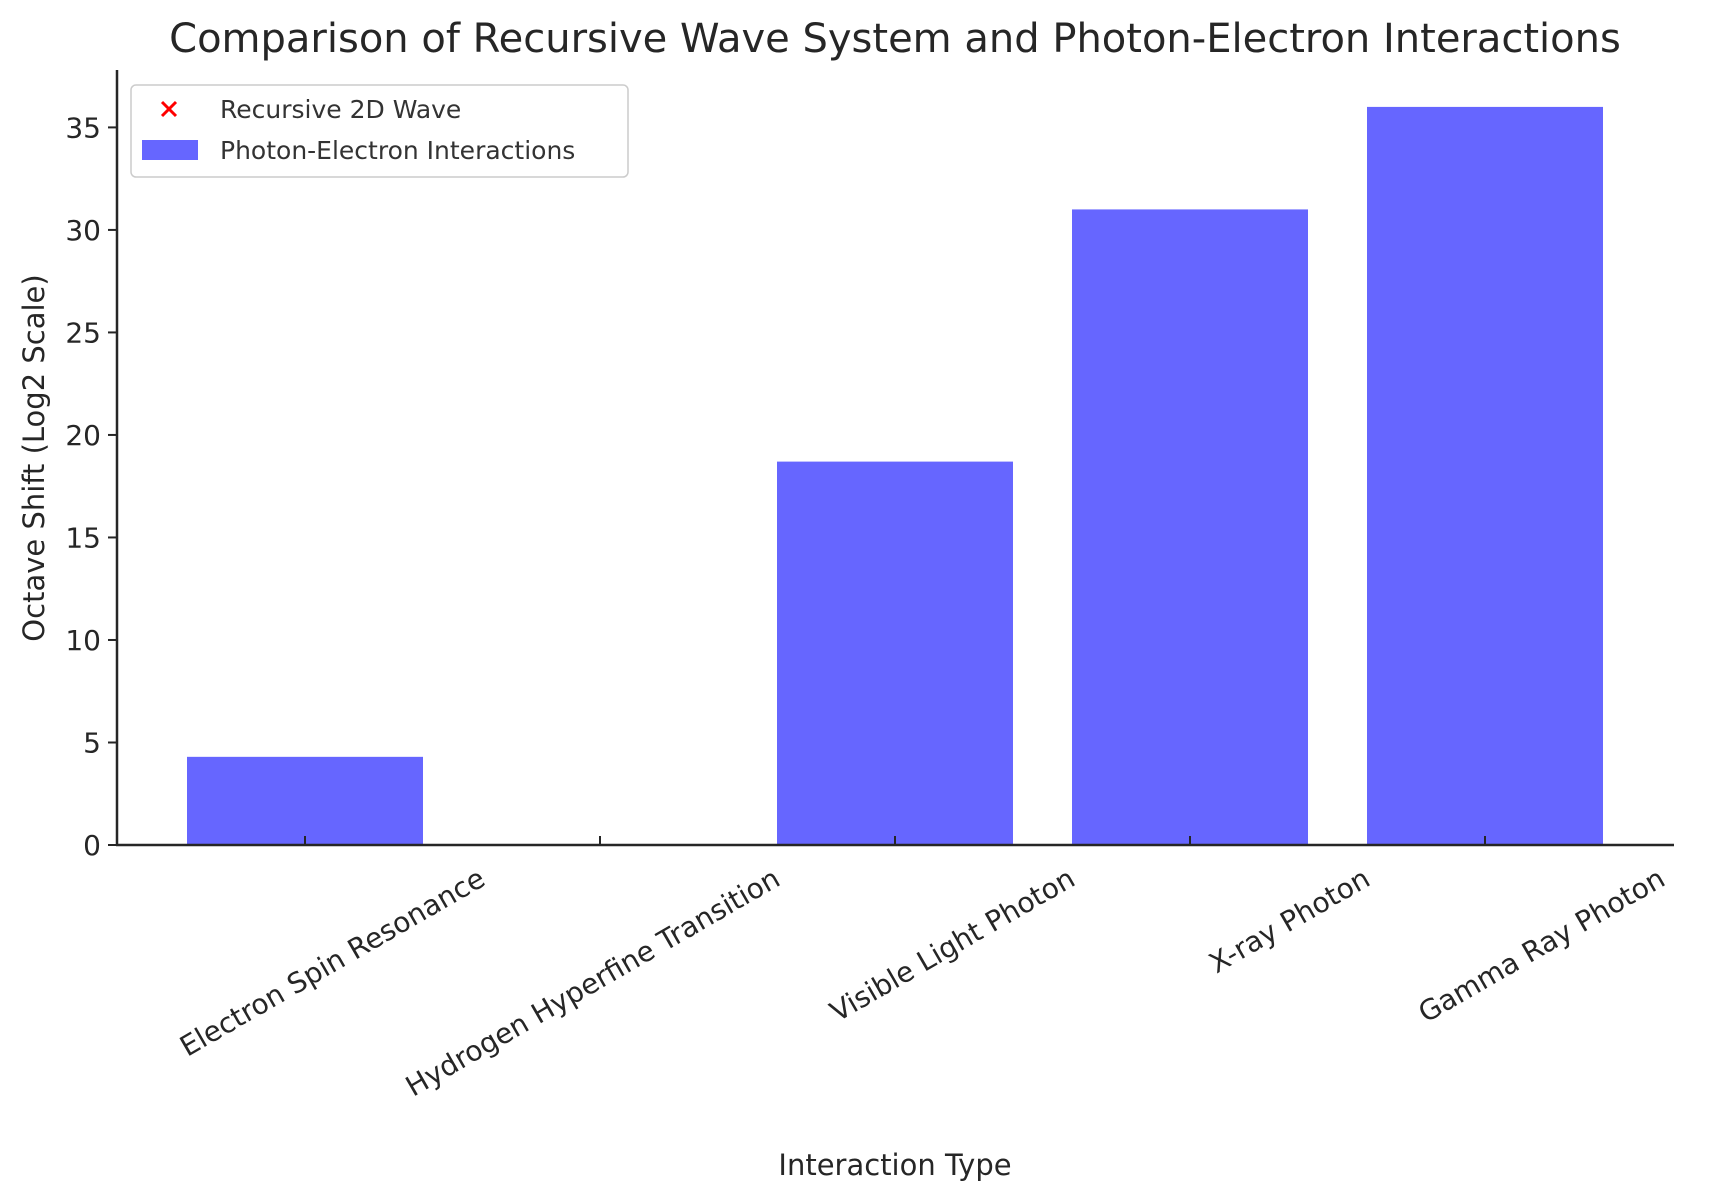 The height and width of the screenshot is (1196, 1718). I want to click on legend-item-recursive-2d-wave: Recursive 2D Wave, so click(310, 109).